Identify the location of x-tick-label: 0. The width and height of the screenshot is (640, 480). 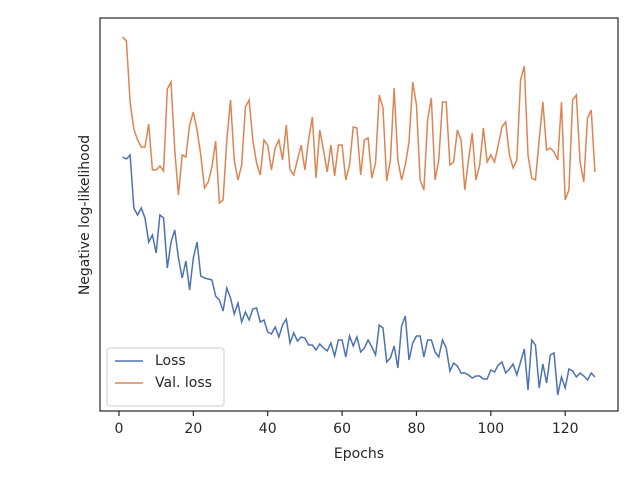
(119, 429).